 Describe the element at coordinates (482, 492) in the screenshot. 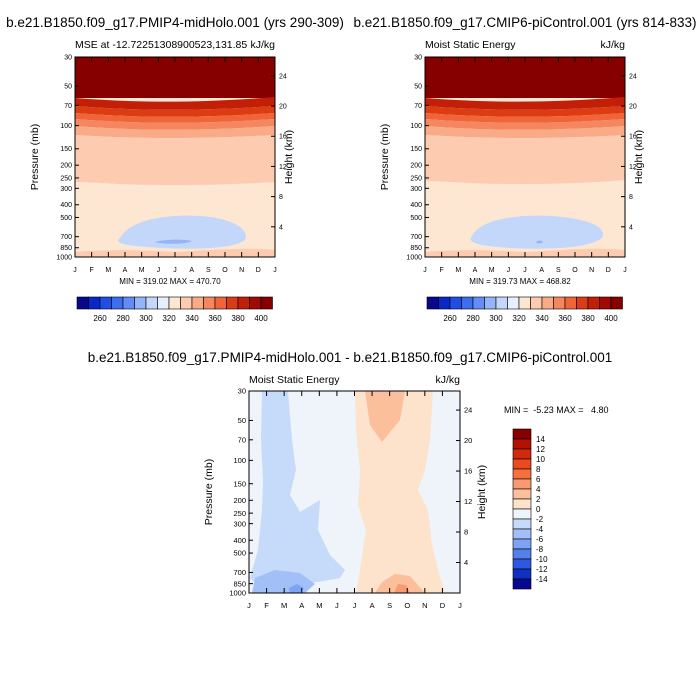

I see `panel-c-y2label: Height (km)` at that location.